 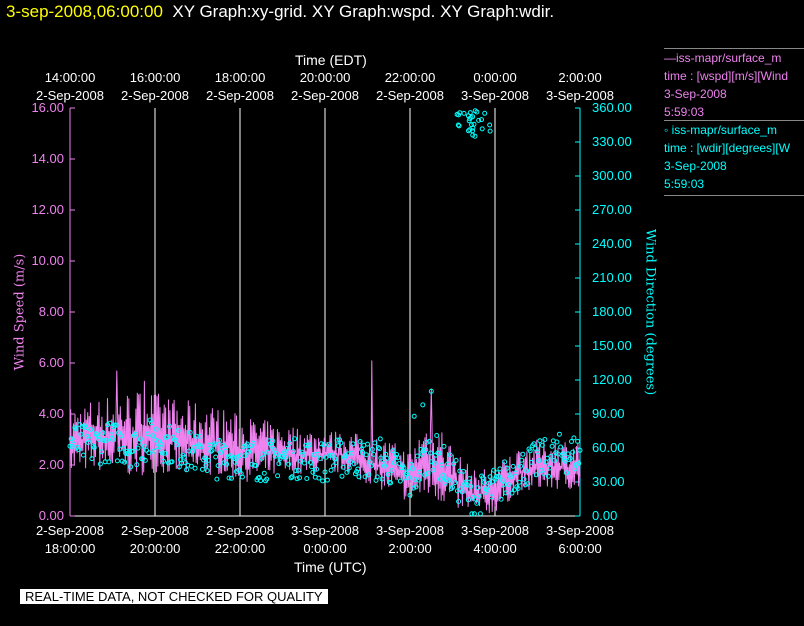 What do you see at coordinates (410, 548) in the screenshot?
I see `bottom-tick-time: 2:00:00` at bounding box center [410, 548].